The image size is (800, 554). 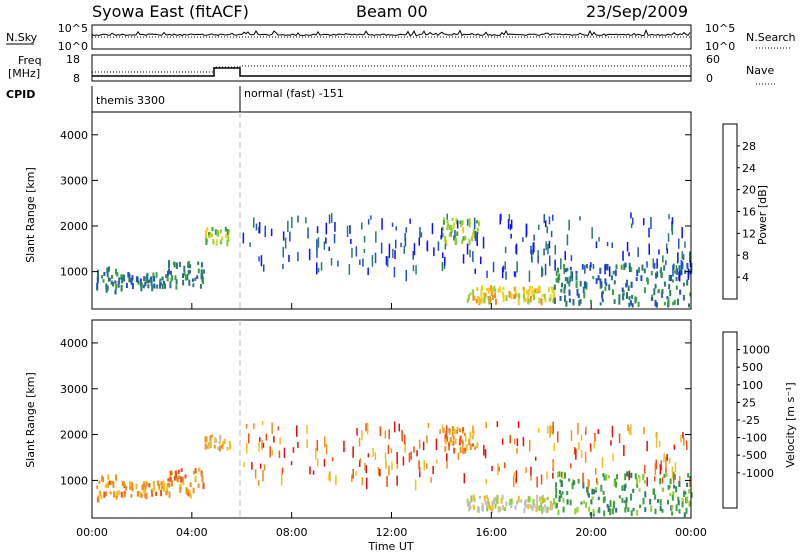 What do you see at coordinates (73, 28) in the screenshot?
I see `nsky-tick-top: 10^5` at bounding box center [73, 28].